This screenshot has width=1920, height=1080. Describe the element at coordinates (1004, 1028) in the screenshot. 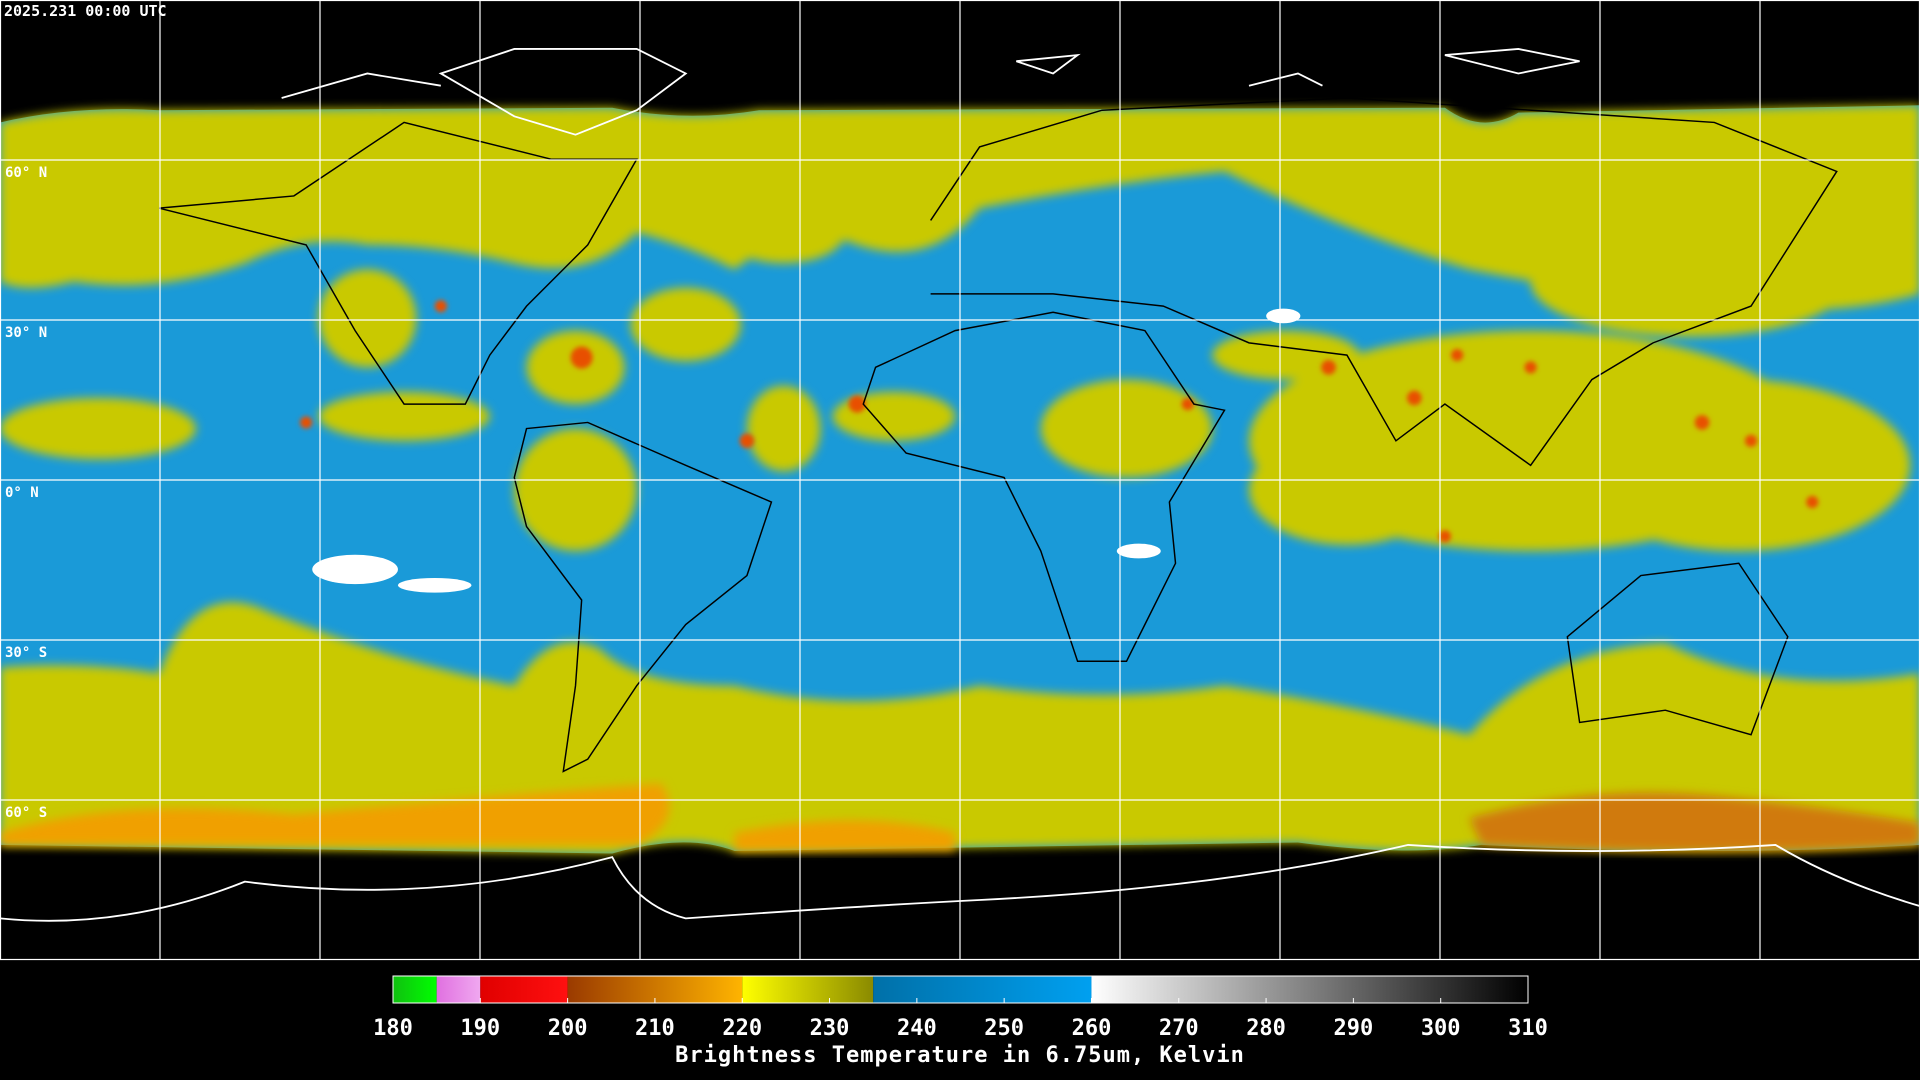

I see `colorbar-tick-label: 250` at that location.